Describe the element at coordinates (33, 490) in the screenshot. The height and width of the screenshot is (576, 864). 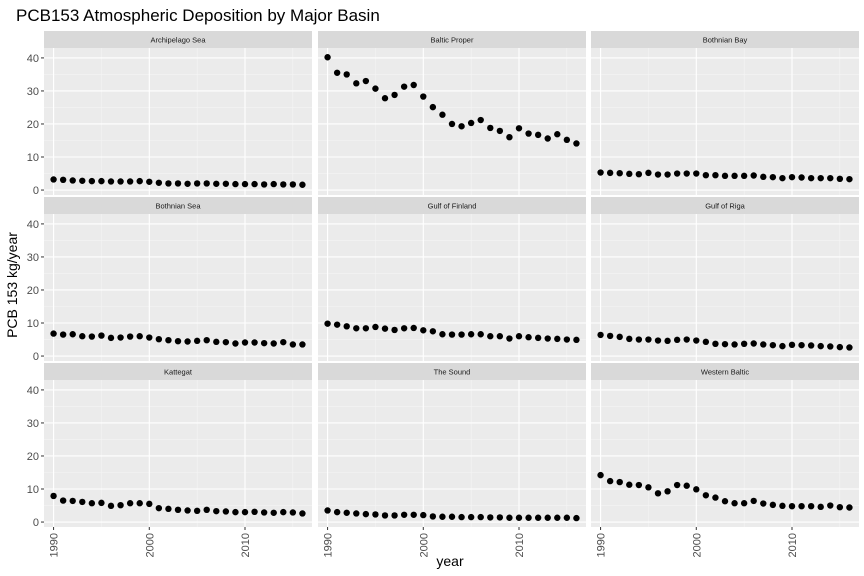
I see `y-tick-label: 10` at that location.